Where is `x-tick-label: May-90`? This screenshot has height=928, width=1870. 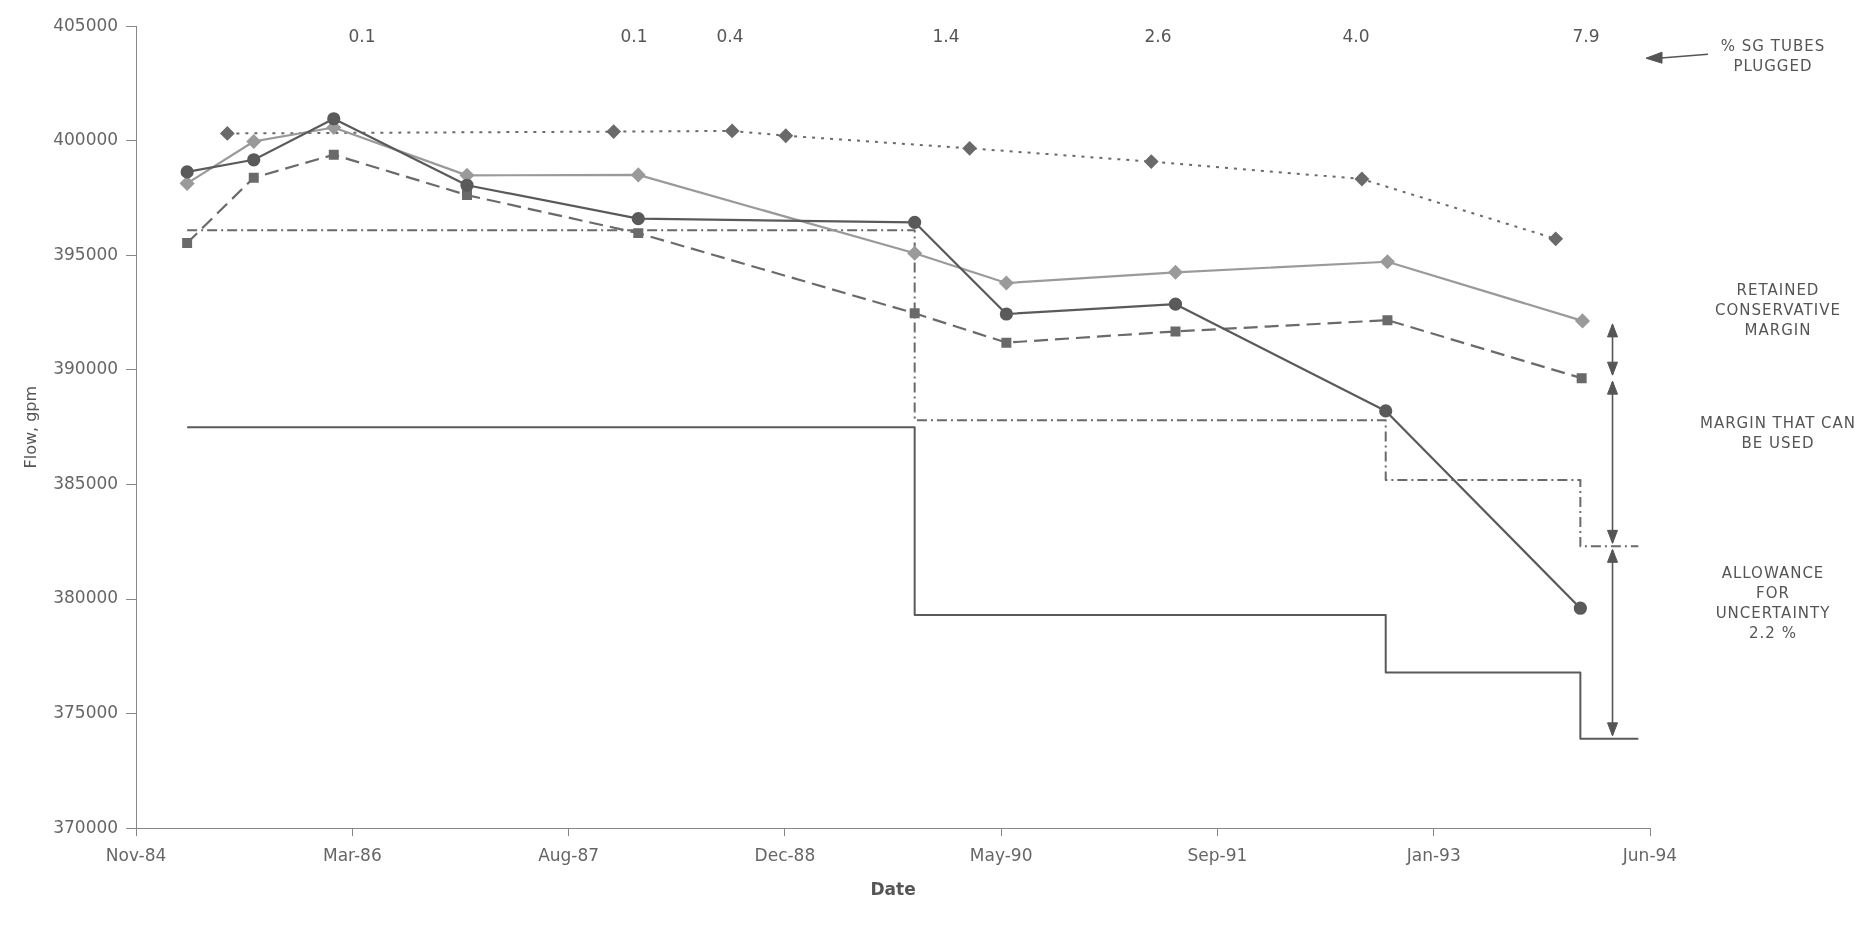
x-tick-label: May-90 is located at coordinates (1001, 854).